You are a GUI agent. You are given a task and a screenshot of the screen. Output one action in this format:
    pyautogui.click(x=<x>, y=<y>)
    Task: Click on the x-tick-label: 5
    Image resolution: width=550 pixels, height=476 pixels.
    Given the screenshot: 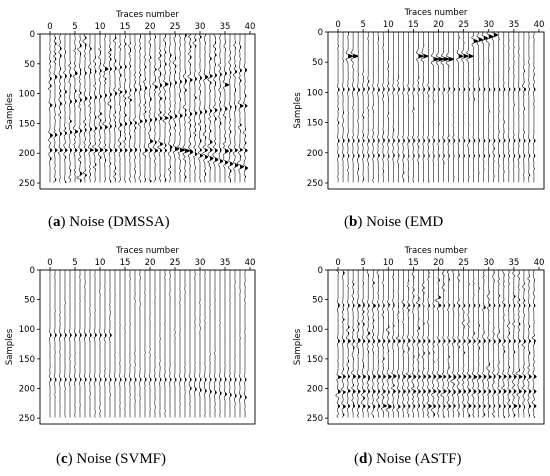 What is the action you would take?
    pyautogui.click(x=362, y=263)
    